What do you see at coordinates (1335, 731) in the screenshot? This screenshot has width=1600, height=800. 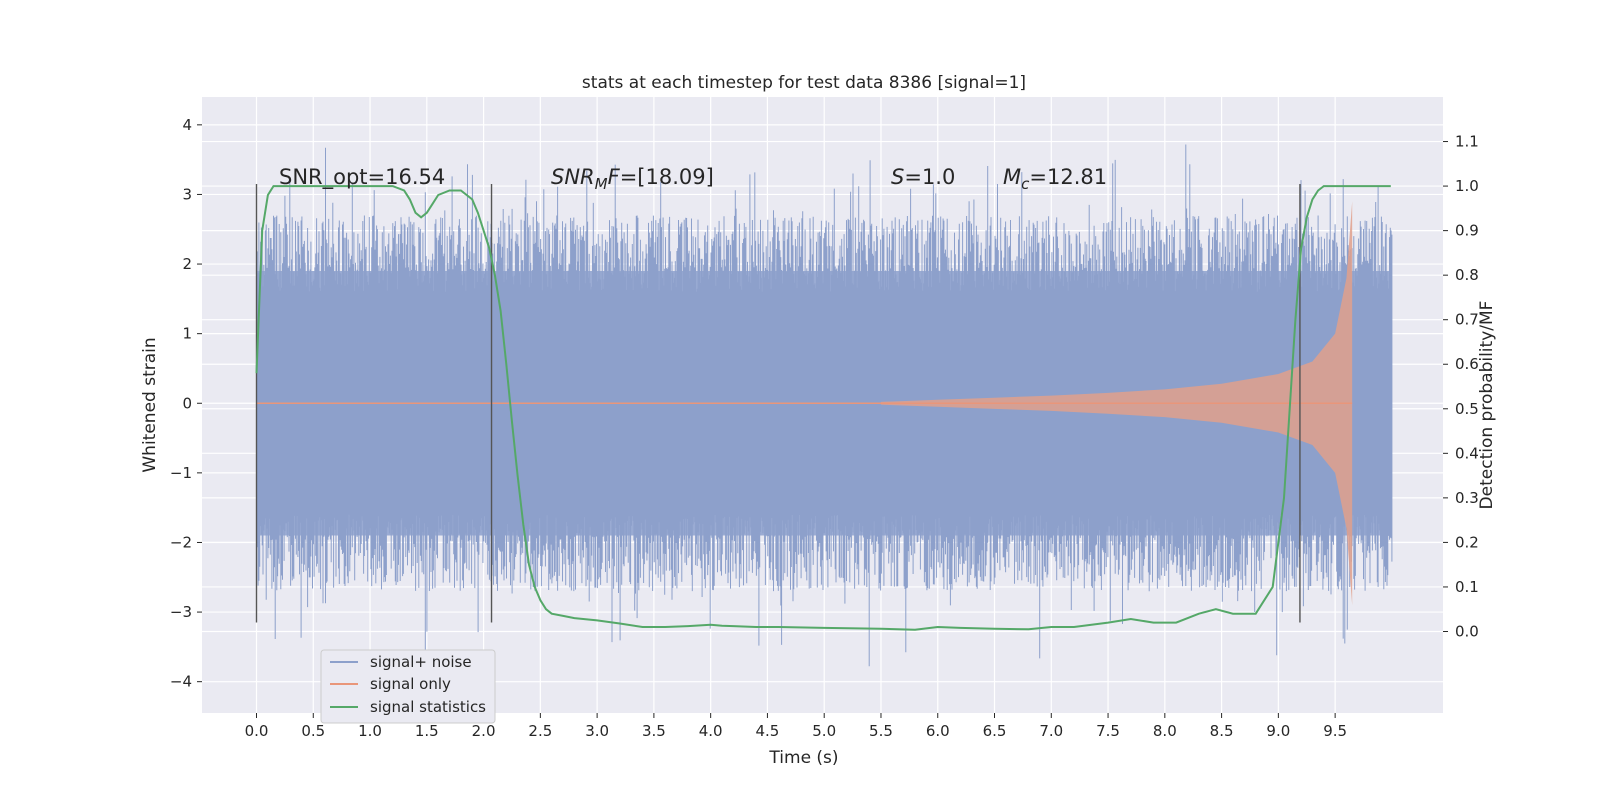 I see `x-tick-label: 9.5` at bounding box center [1335, 731].